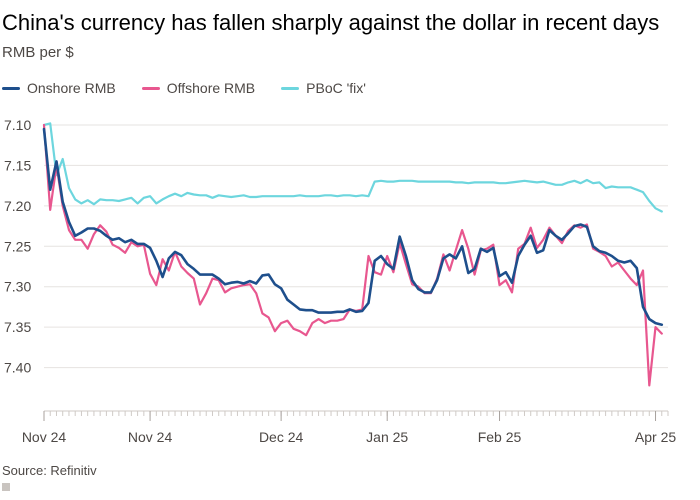 This screenshot has height=500, width=700. What do you see at coordinates (387, 437) in the screenshot?
I see `x-tick-label: Jan 25` at bounding box center [387, 437].